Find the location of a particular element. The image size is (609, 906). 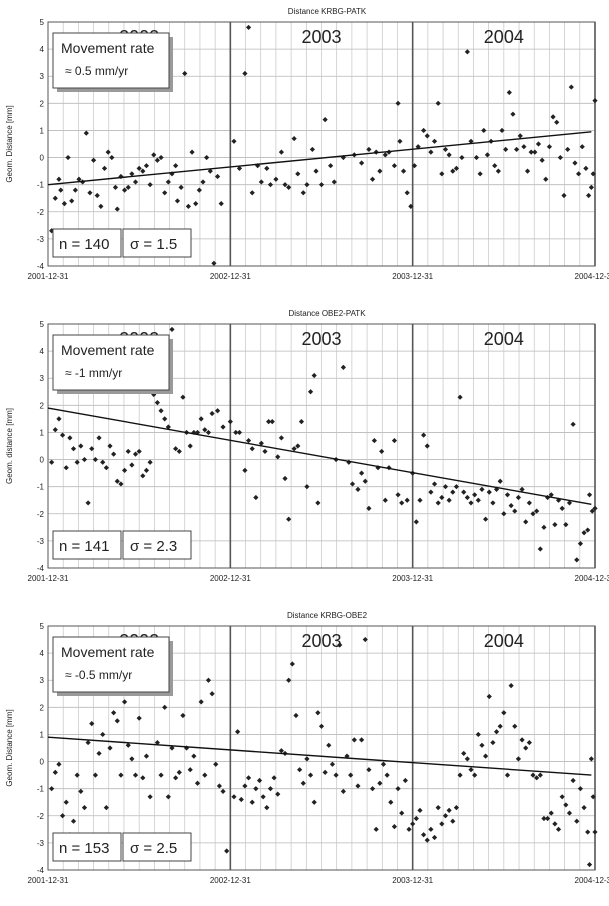

y-tick-label: -3 is located at coordinates (41, 843).